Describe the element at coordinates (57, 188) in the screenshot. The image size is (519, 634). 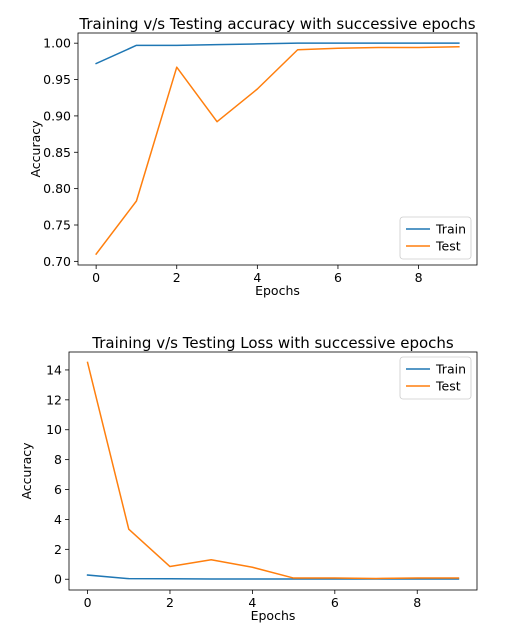
I see `y-tick-label: 0.80` at that location.